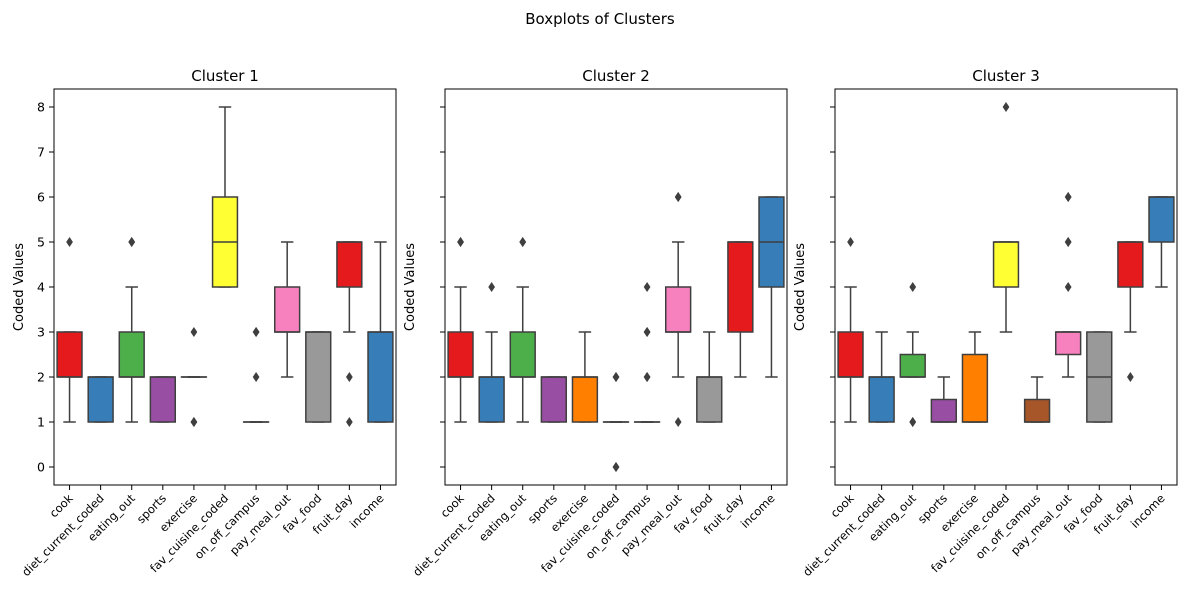 The image size is (1200, 600). I want to click on y-tick-label: 4, so click(41, 287).